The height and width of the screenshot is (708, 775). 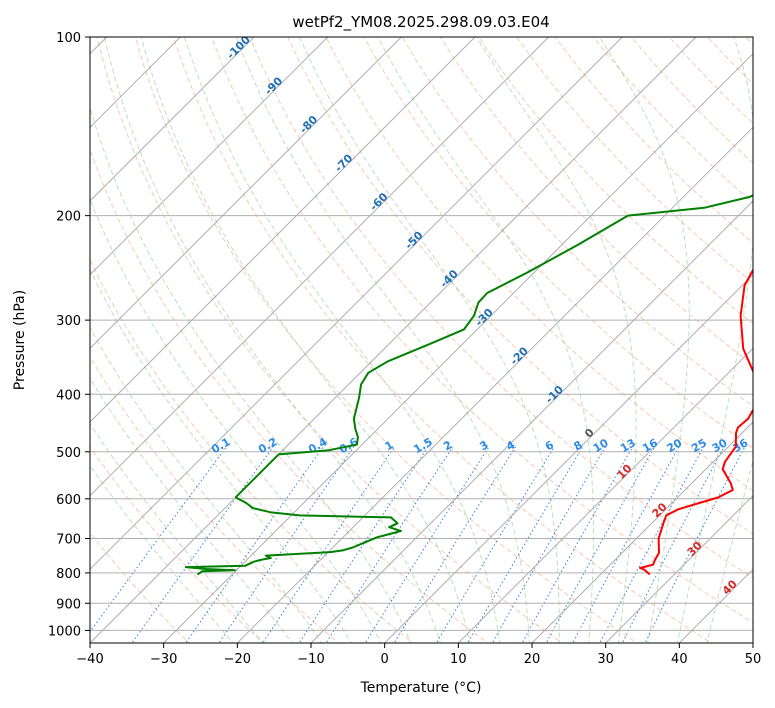 I want to click on y-tick-label: 500, so click(x=68, y=453).